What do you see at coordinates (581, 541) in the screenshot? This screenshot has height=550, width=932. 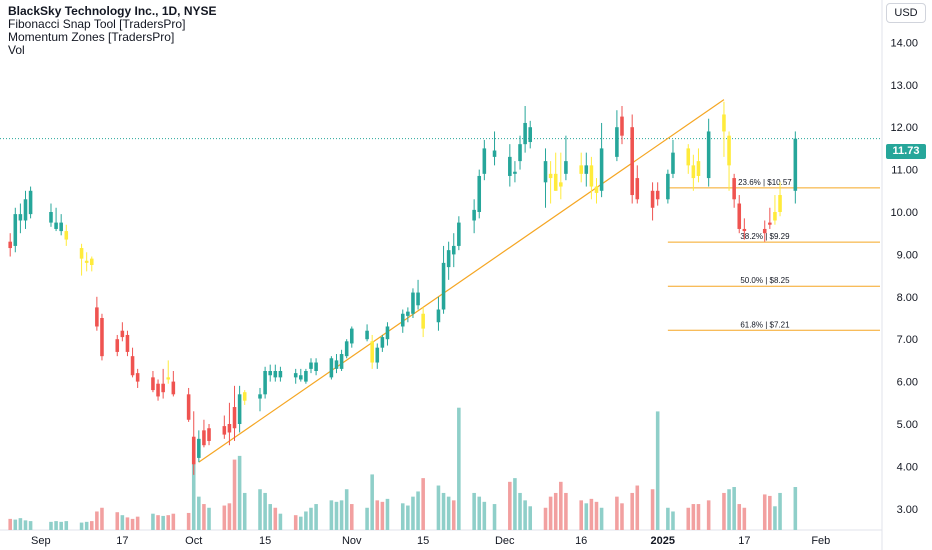 I see `x-tick-label: 16` at bounding box center [581, 541].